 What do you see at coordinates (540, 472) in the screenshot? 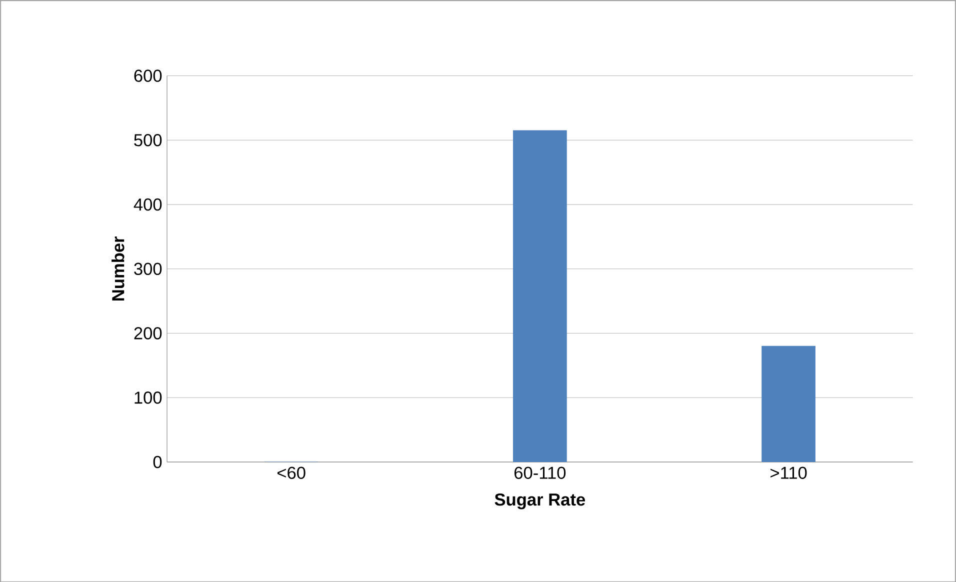
I see `x-tick-label: 60-110` at bounding box center [540, 472].